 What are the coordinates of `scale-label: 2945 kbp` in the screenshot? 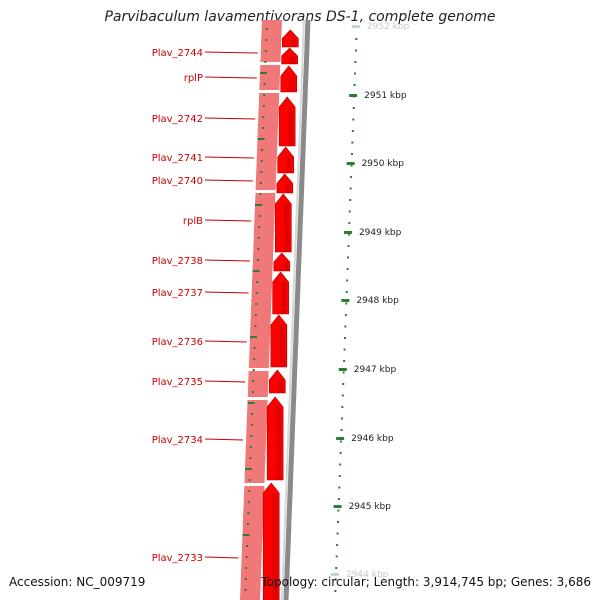 It's located at (370, 507).